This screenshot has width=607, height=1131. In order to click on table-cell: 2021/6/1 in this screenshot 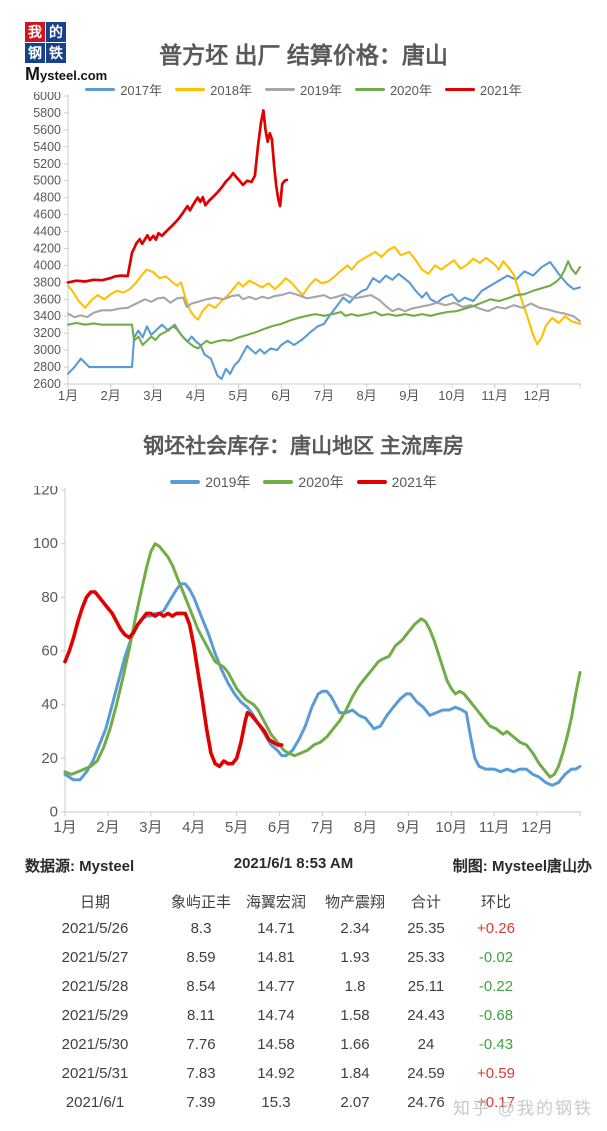, I will do `click(95, 1102)`.